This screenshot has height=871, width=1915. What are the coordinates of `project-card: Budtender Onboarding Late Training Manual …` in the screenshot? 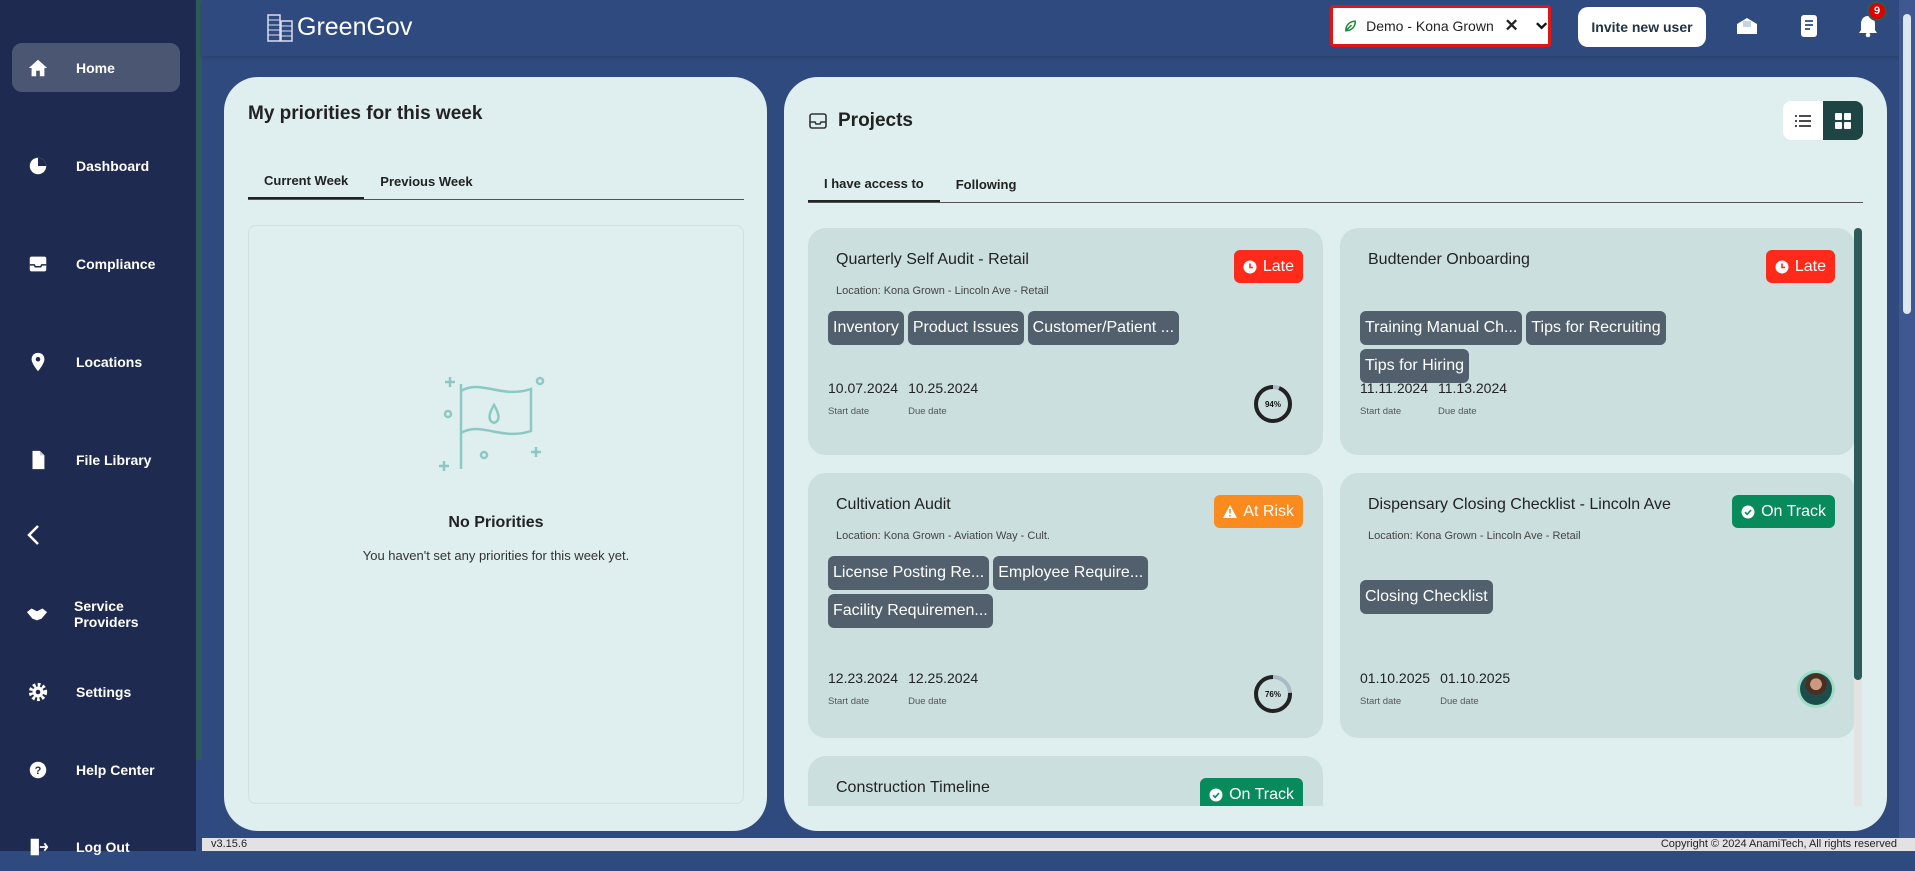 It's located at (1597, 341).